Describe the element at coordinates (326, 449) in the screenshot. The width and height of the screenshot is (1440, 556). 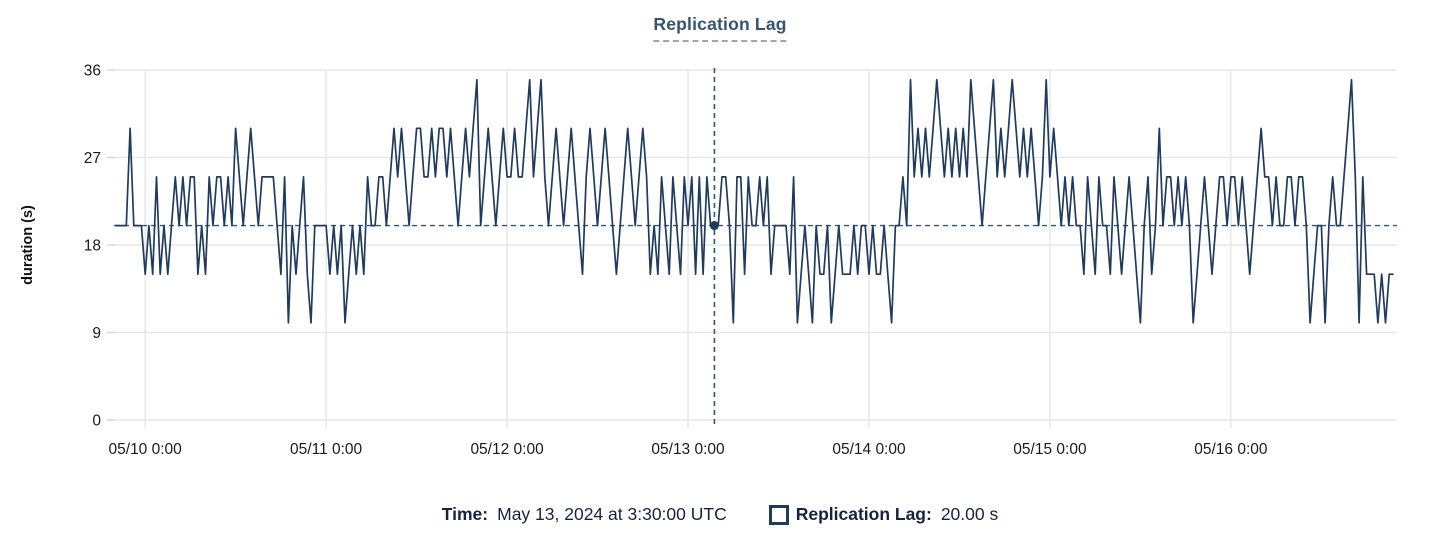
I see `x-tick-label: 05/11 0:00` at that location.